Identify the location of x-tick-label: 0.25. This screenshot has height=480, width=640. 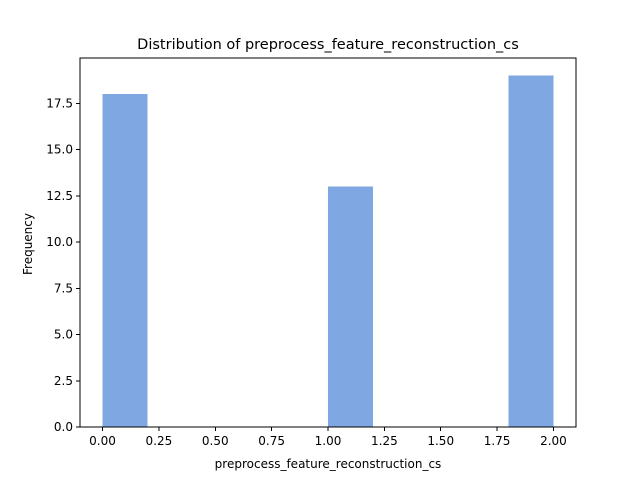
(159, 441).